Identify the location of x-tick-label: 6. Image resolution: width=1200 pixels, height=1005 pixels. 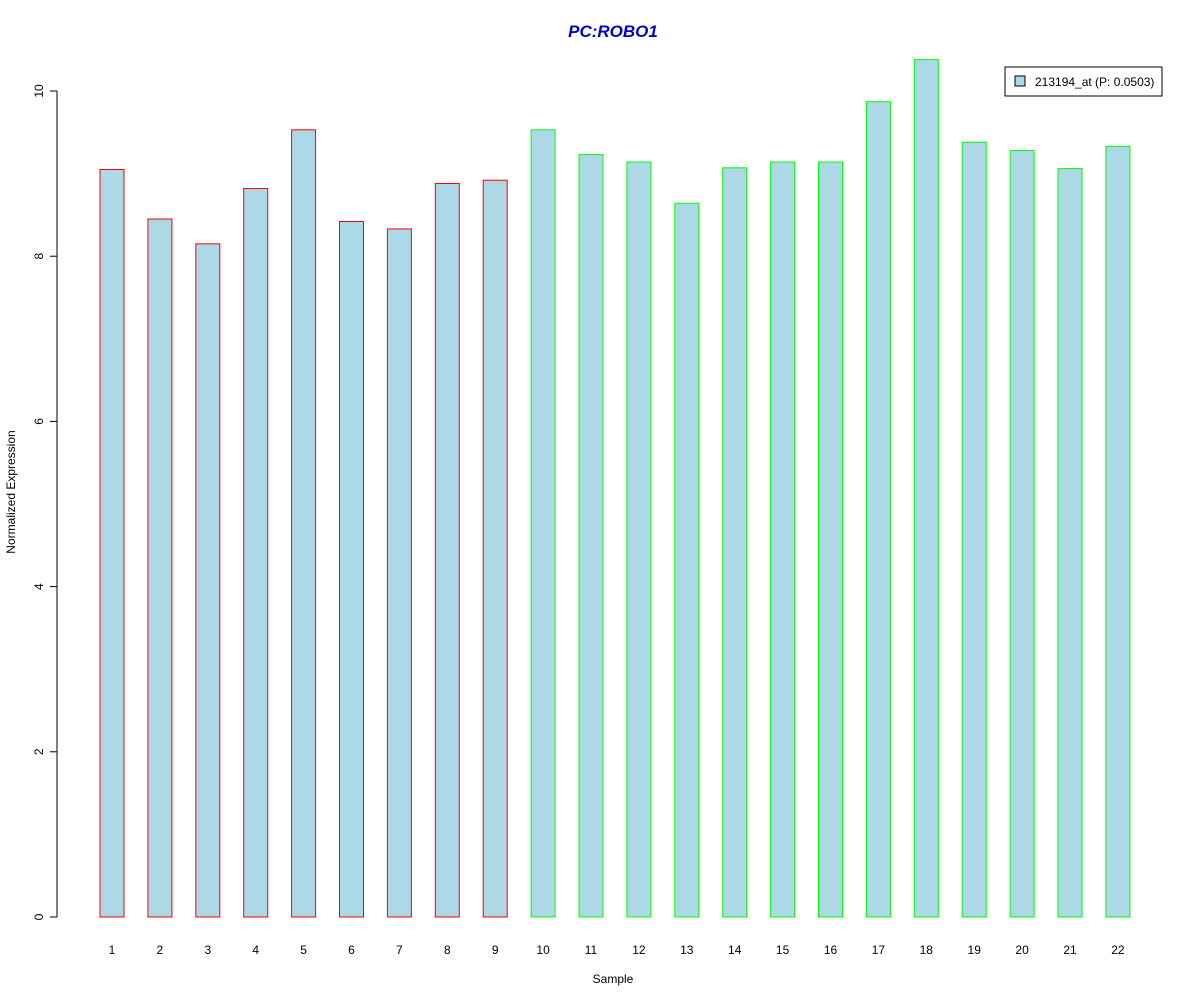
(351, 950).